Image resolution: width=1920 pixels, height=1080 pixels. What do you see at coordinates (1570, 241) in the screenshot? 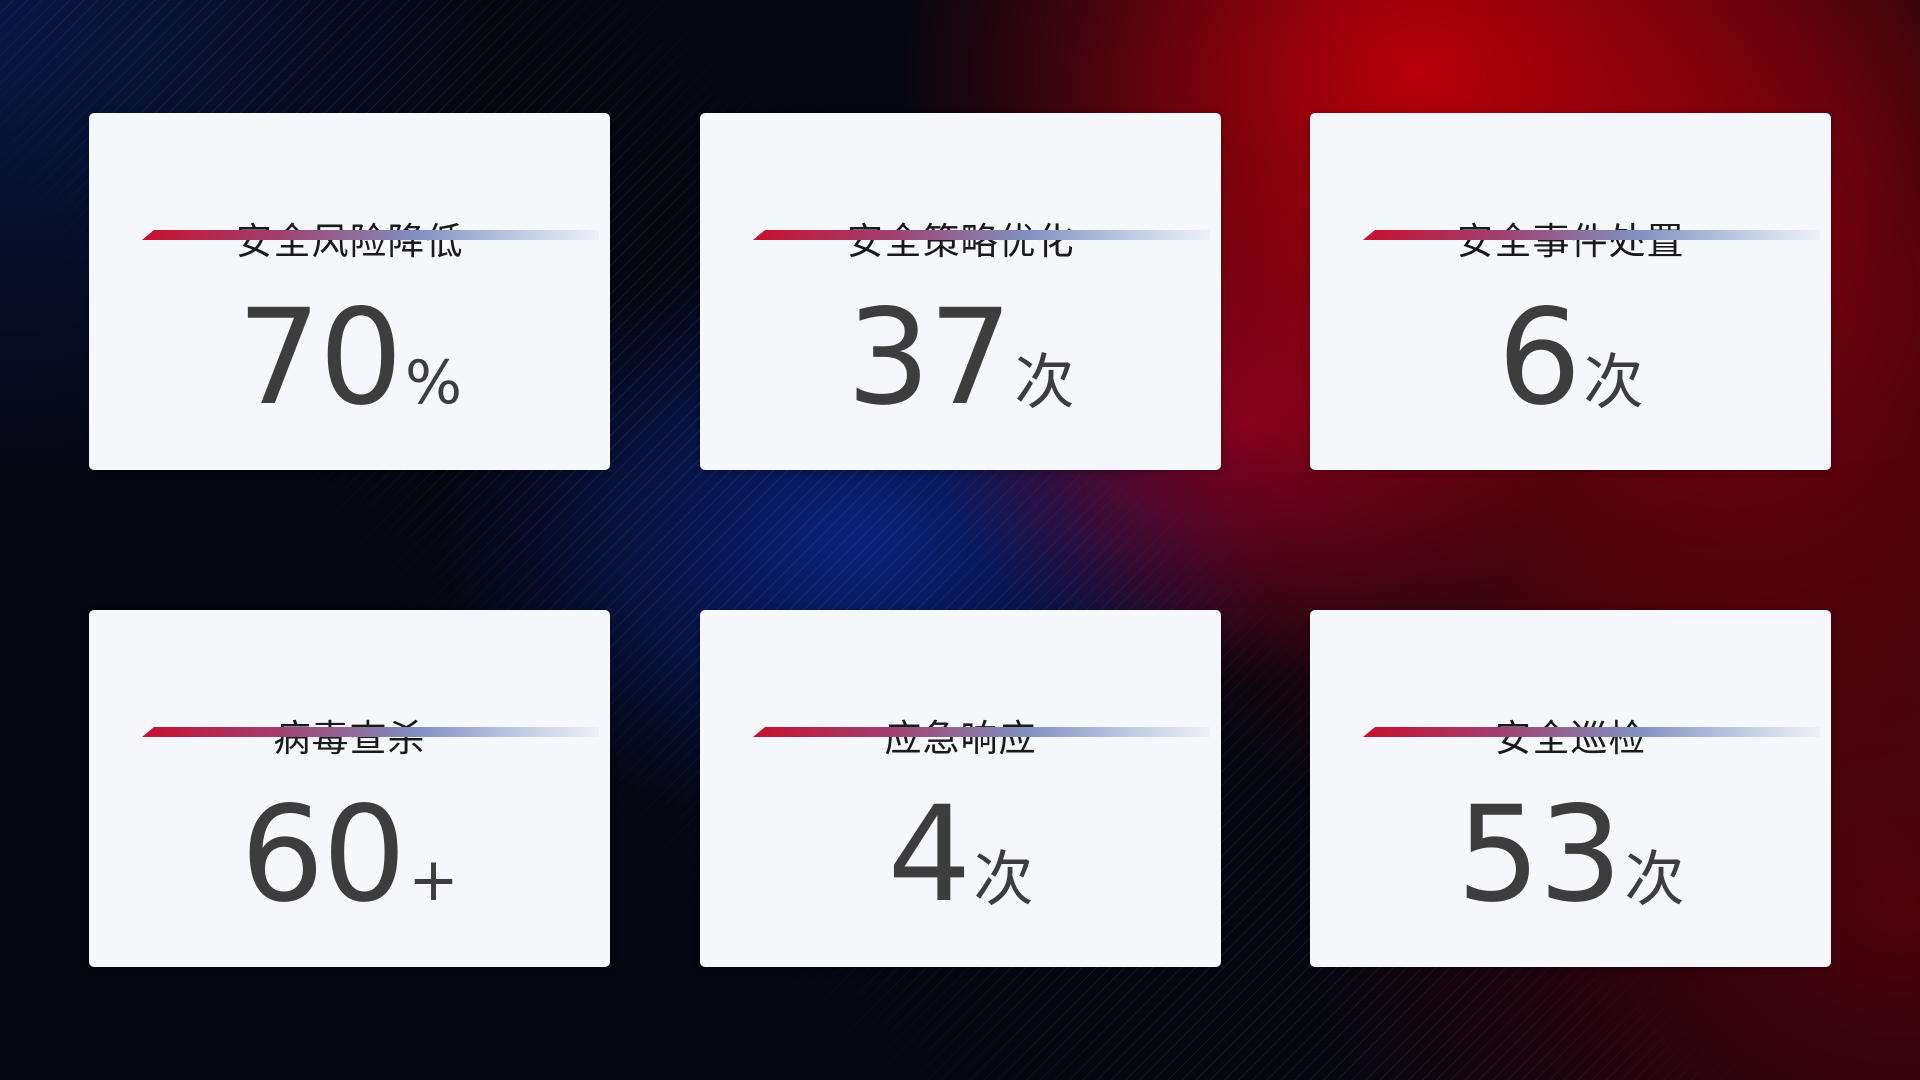
I see `card-title: 安全事件处置` at bounding box center [1570, 241].